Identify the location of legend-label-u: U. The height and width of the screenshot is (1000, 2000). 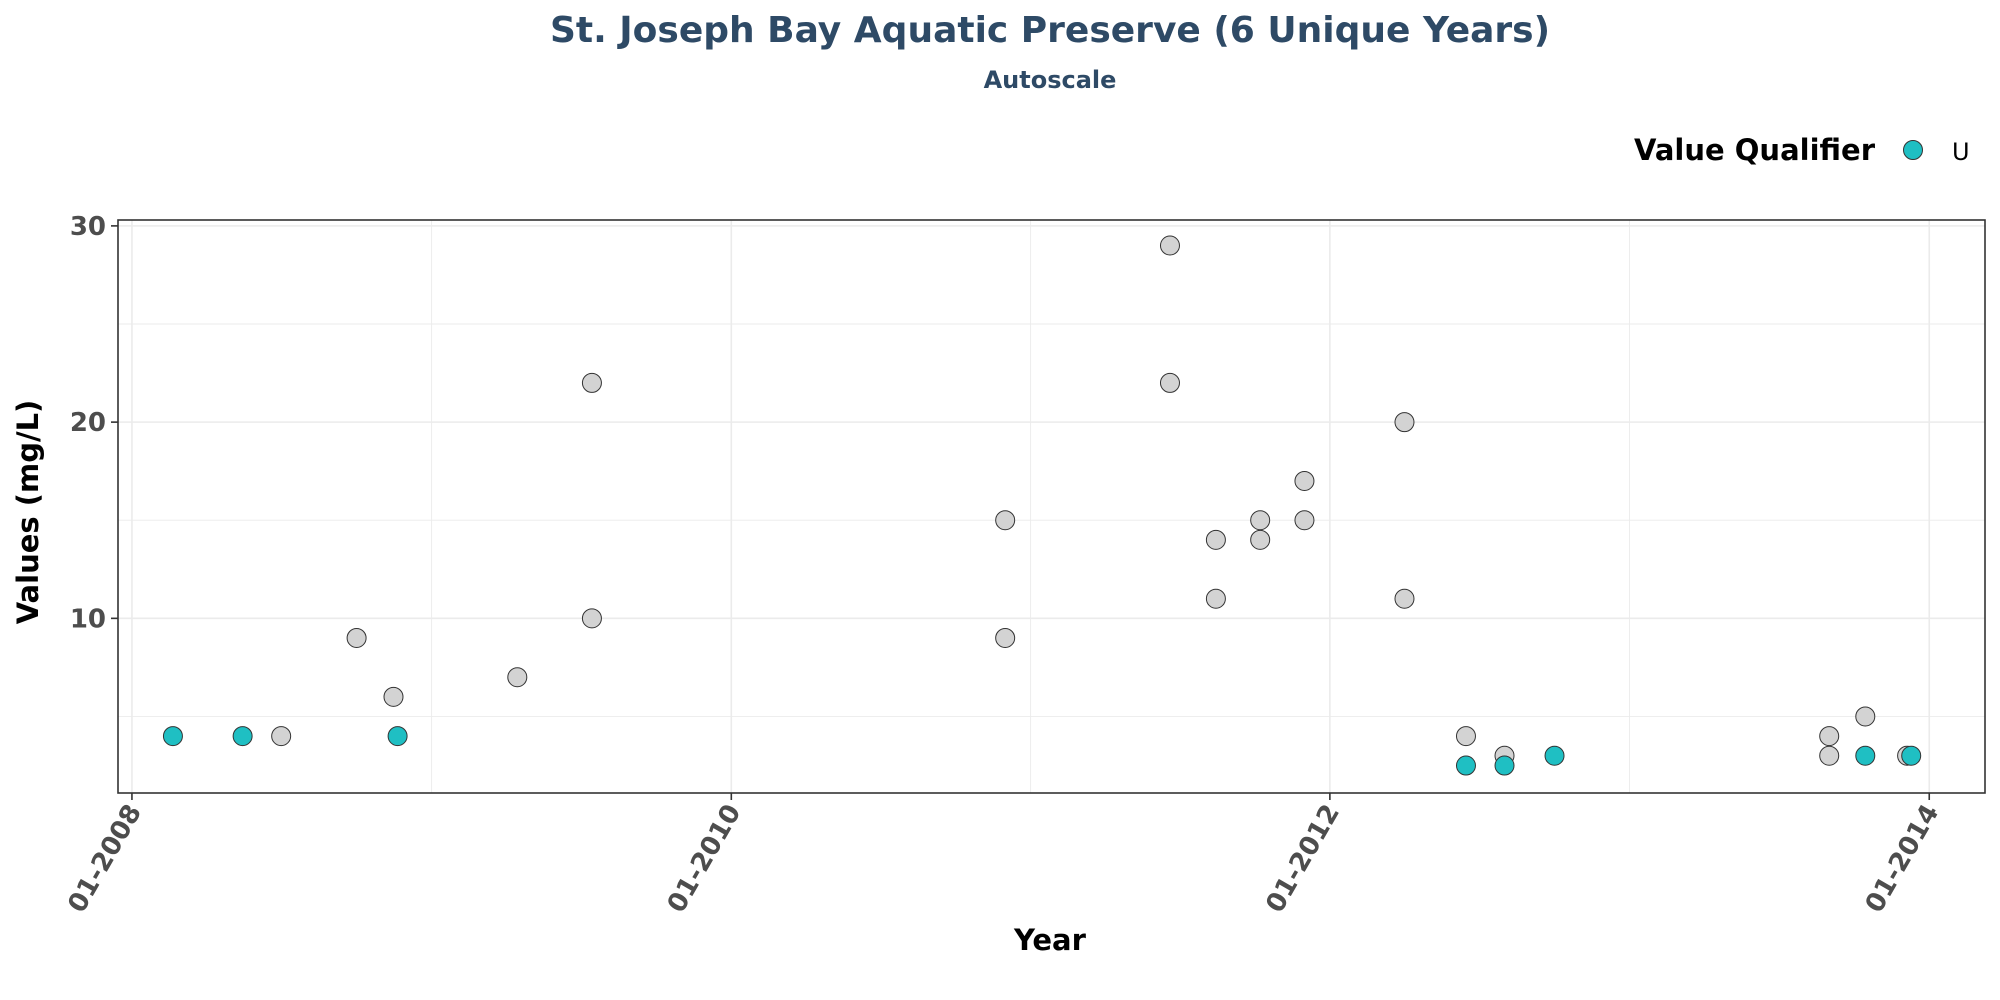
(1961, 152).